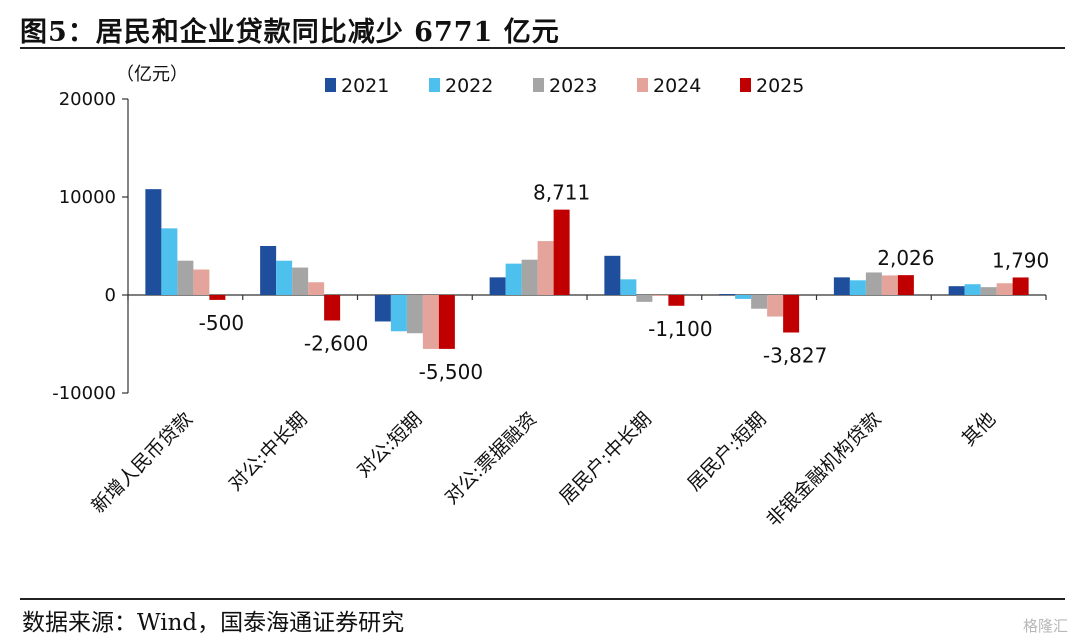  I want to click on legend-swatch-2023, so click(538, 85).